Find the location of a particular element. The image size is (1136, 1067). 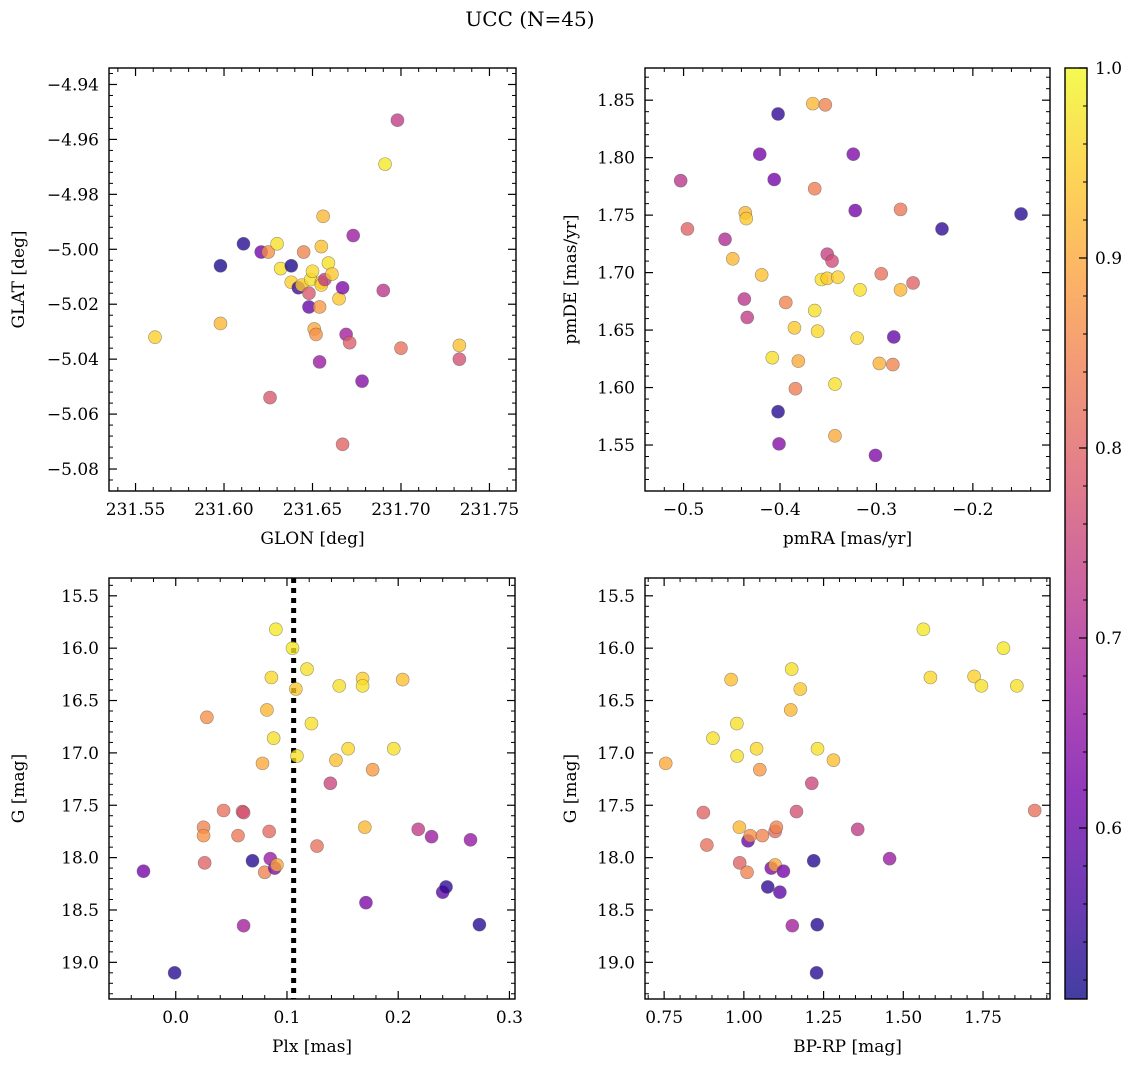

x-tick-label: −0.3 is located at coordinates (876, 510).